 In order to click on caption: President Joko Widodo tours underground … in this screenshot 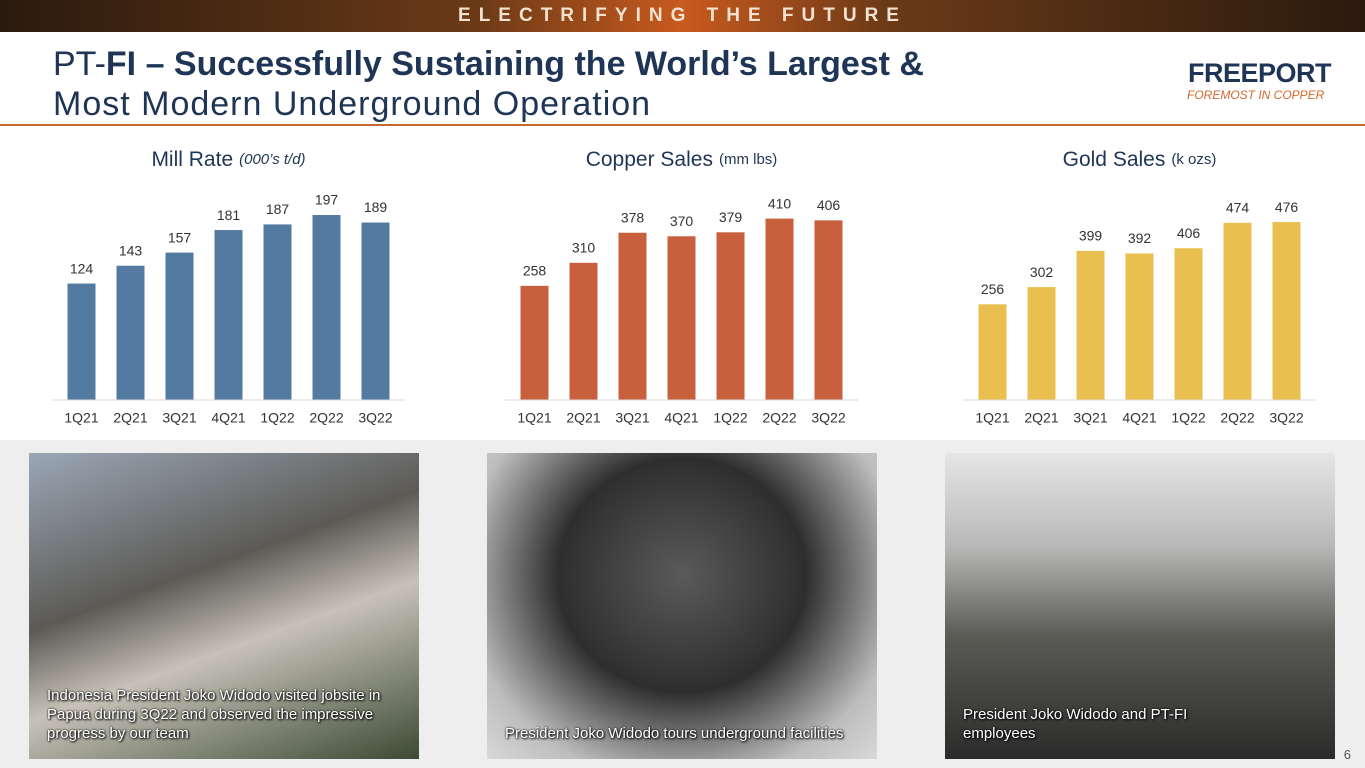, I will do `click(674, 733)`.